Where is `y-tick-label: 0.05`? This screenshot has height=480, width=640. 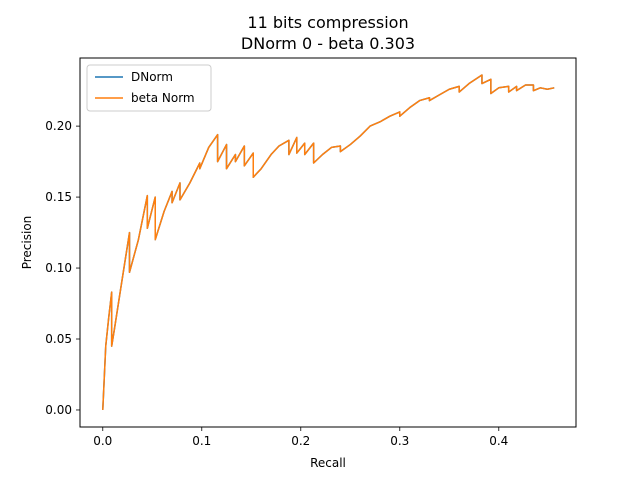
y-tick-label: 0.05 is located at coordinates (58, 339).